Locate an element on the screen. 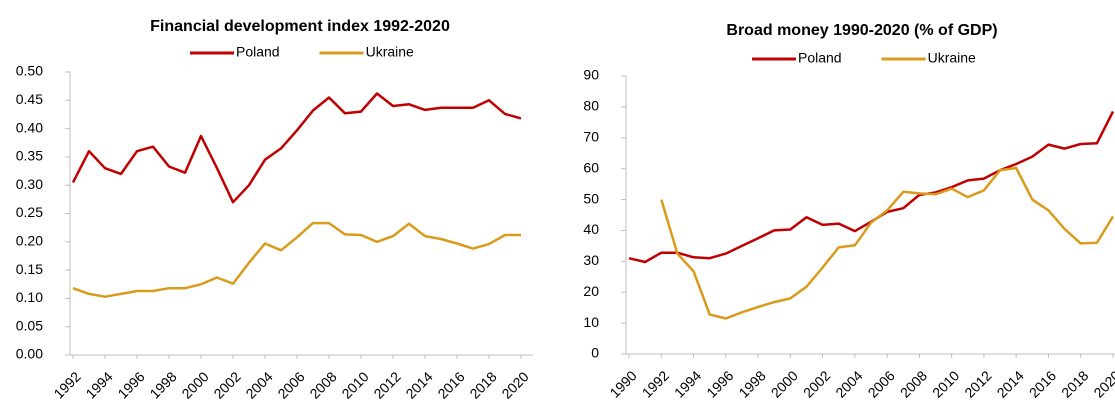  y-tick-label: 0.40 is located at coordinates (29, 127).